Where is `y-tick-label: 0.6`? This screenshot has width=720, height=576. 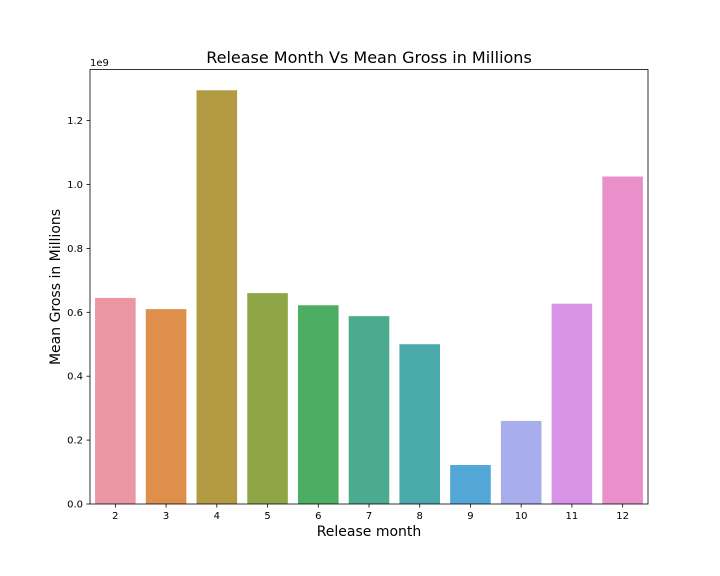 y-tick-label: 0.6 is located at coordinates (75, 313).